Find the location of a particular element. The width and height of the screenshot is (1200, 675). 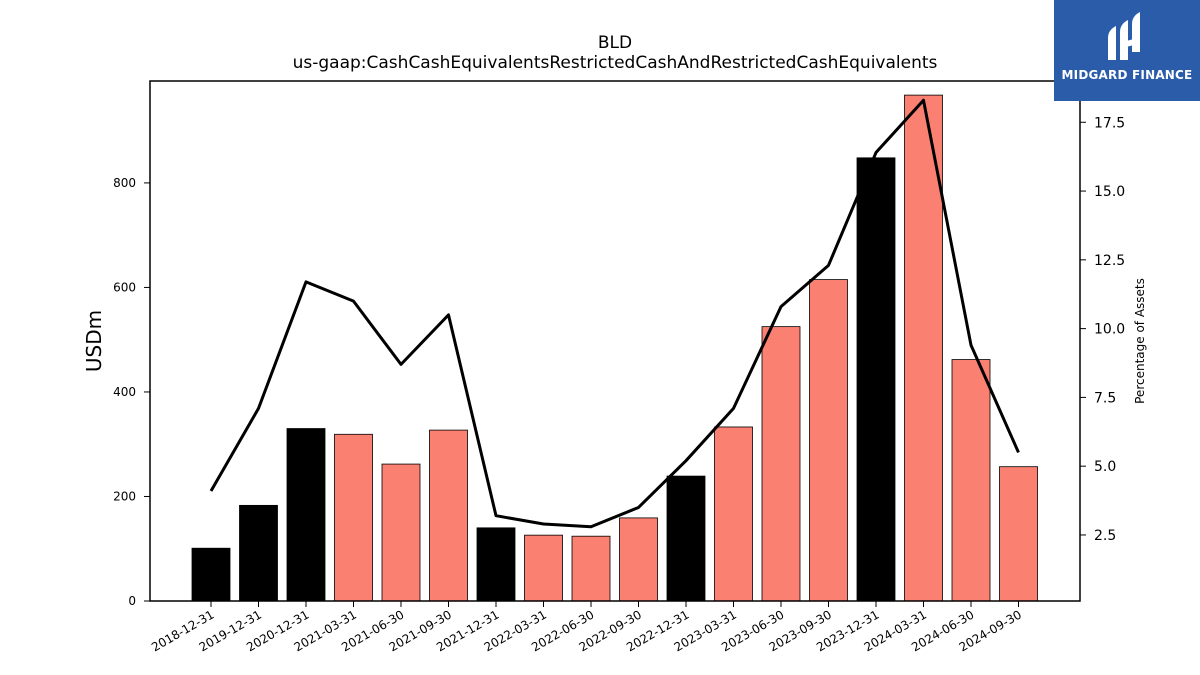

midgard-finance-logo: MIDGARD FINANCE is located at coordinates (1127, 50).